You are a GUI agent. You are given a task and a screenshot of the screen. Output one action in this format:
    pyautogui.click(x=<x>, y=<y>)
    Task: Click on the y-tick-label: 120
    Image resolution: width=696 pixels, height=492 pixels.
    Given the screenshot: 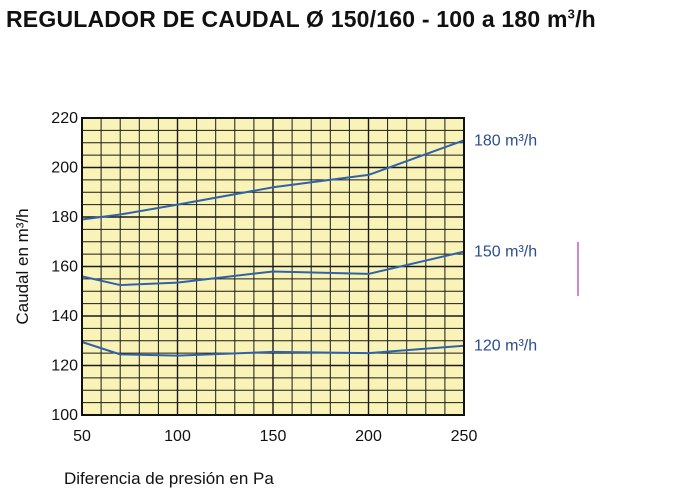 What is the action you would take?
    pyautogui.click(x=64, y=366)
    